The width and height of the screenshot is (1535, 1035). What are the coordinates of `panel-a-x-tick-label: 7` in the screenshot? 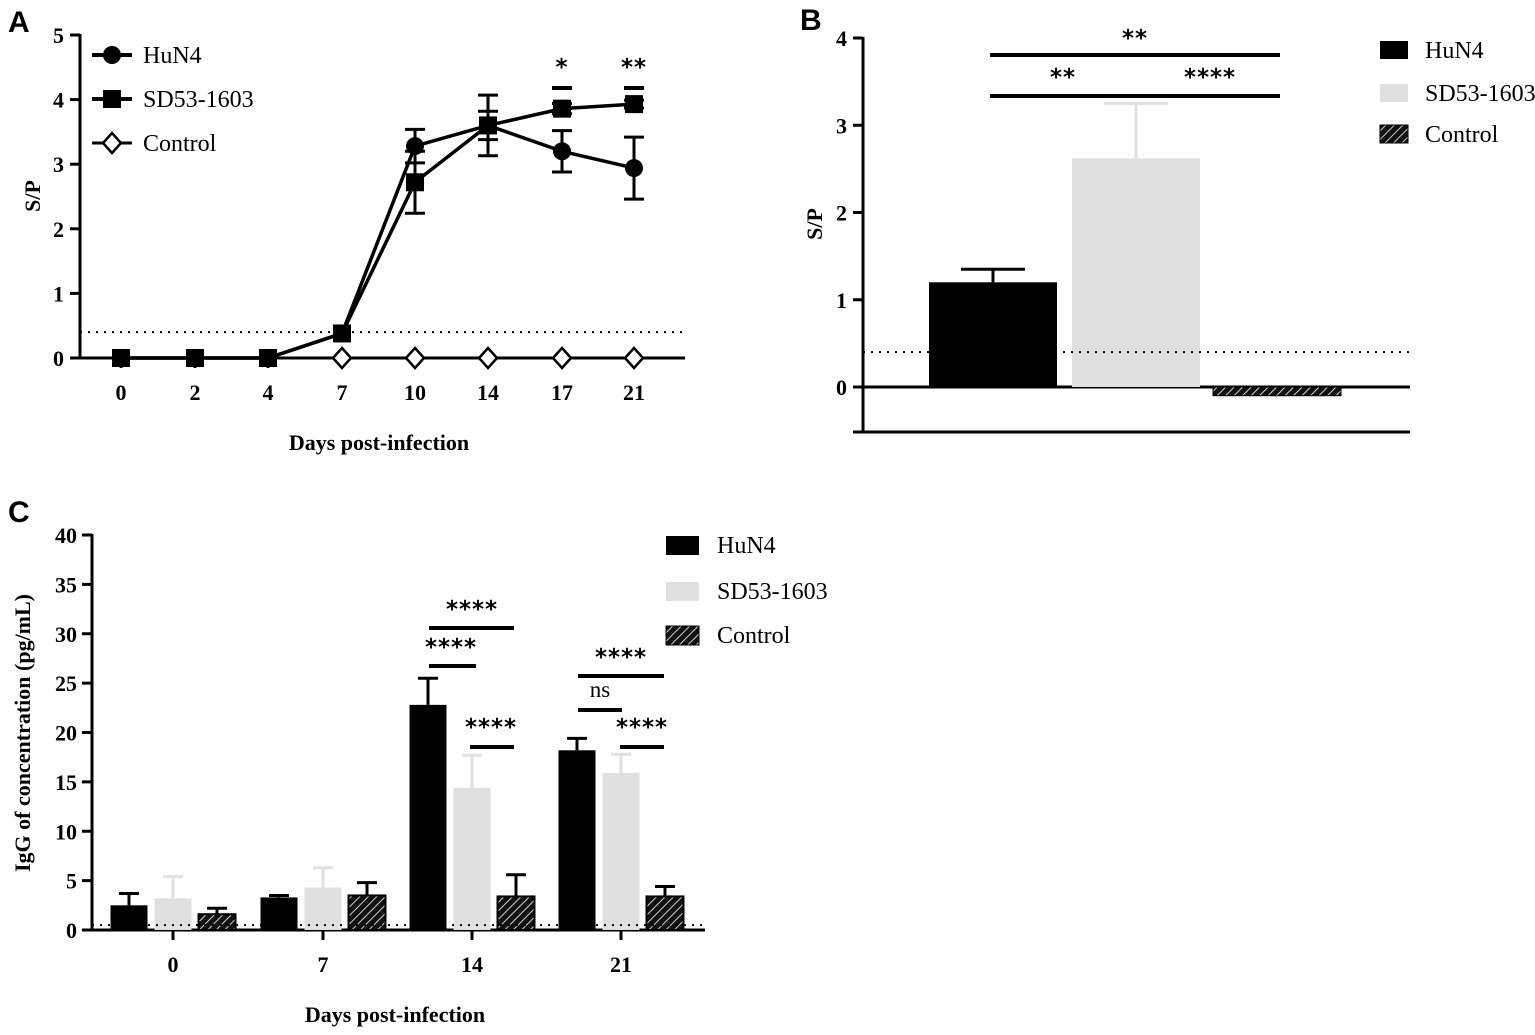 It's located at (342, 392).